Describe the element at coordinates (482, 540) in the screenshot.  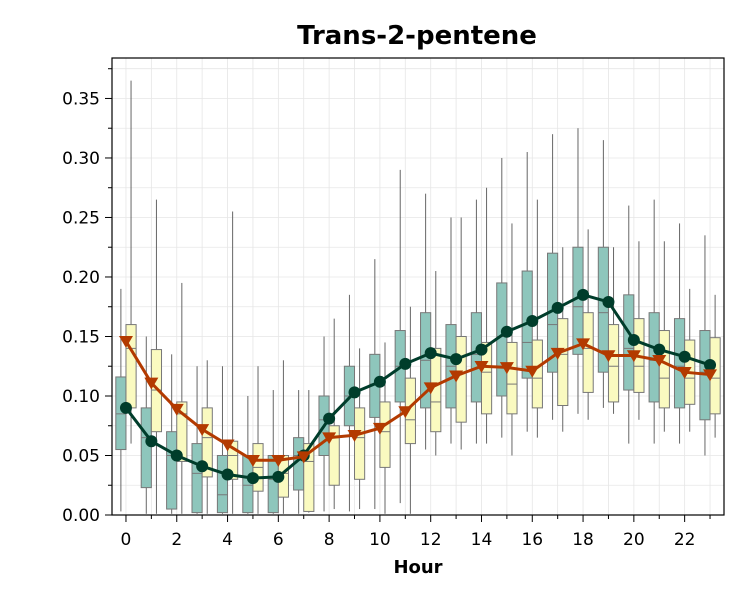
I see `x-tick-label: 14` at that location.